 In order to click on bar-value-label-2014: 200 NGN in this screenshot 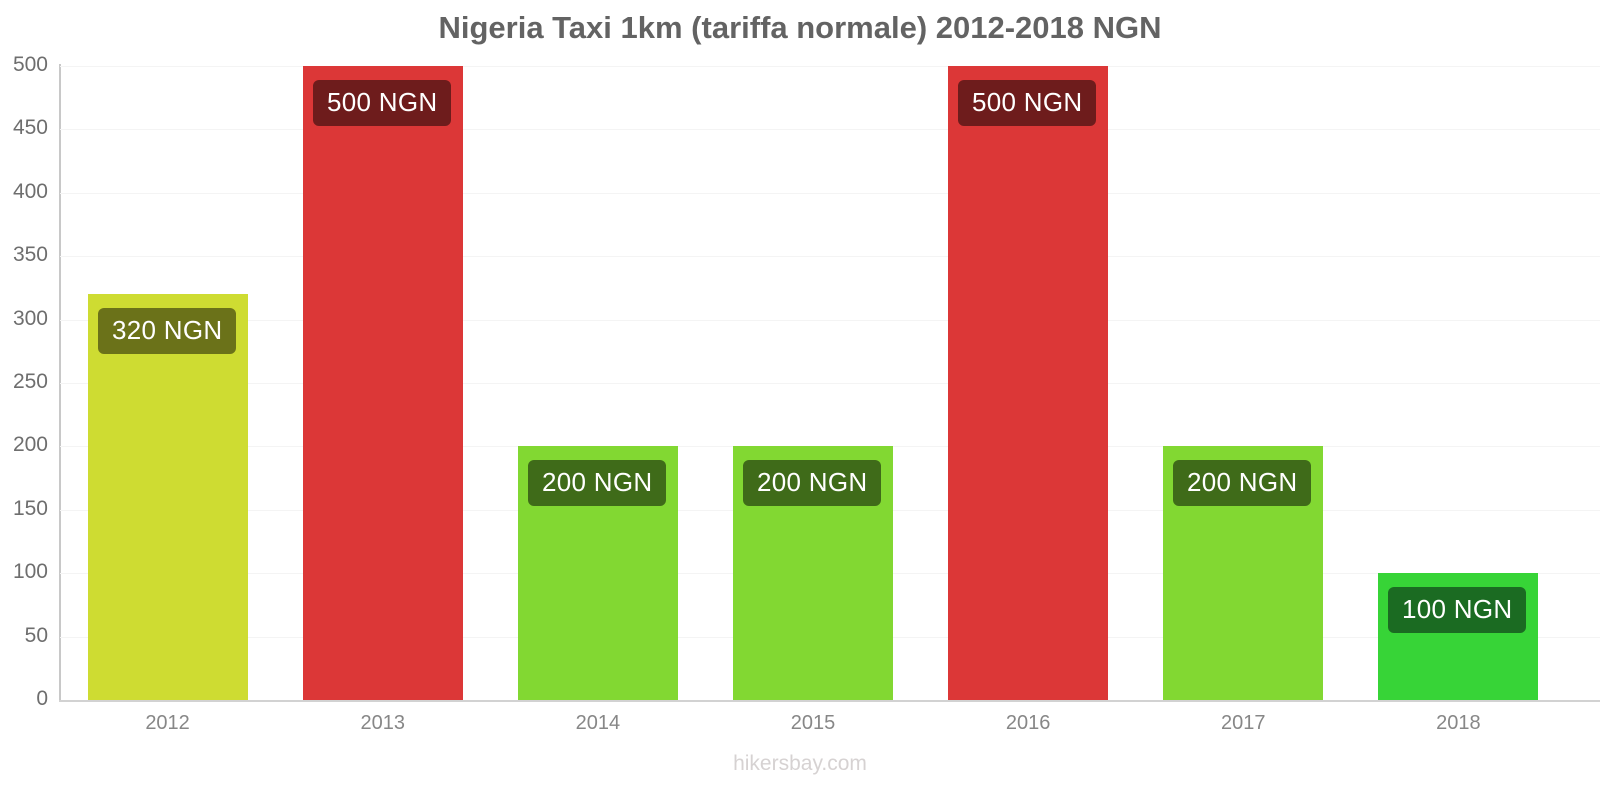, I will do `click(597, 483)`.